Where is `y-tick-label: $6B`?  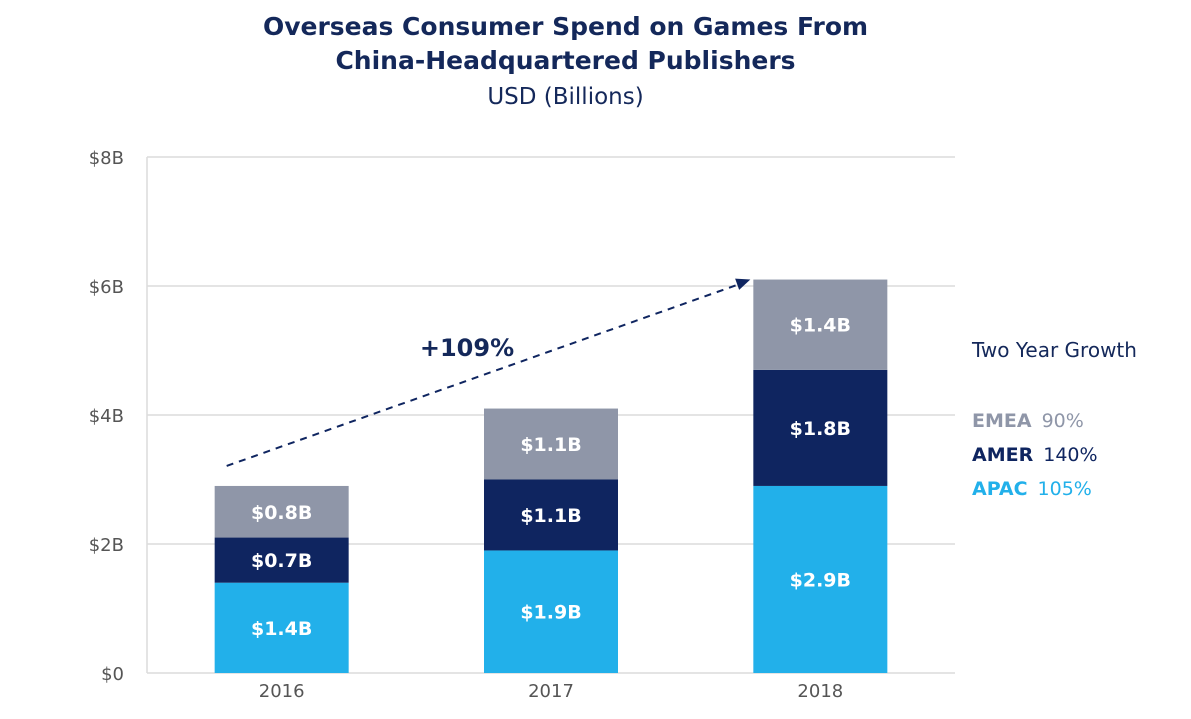 y-tick-label: $6B is located at coordinates (106, 287).